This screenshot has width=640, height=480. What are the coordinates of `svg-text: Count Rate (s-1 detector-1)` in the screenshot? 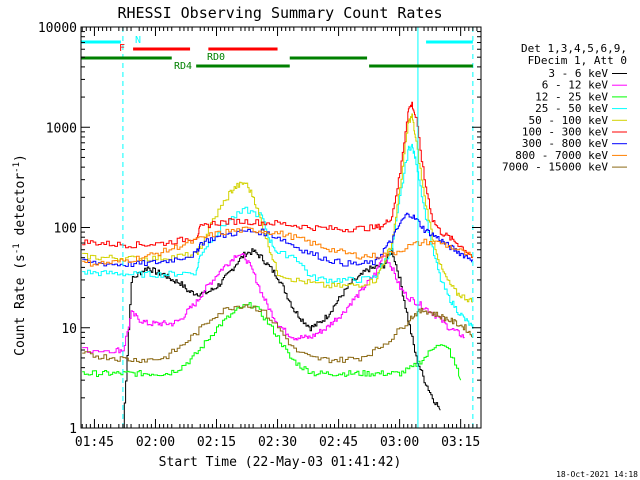 It's located at (20, 255).